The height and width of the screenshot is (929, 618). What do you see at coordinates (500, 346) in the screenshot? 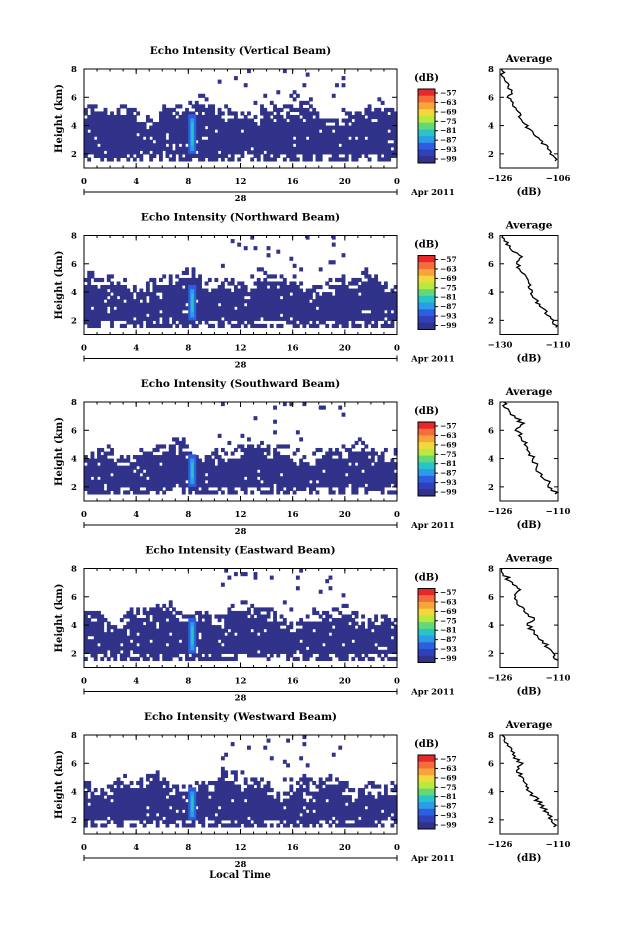
I see `average-x-tick-label: −130` at bounding box center [500, 346].